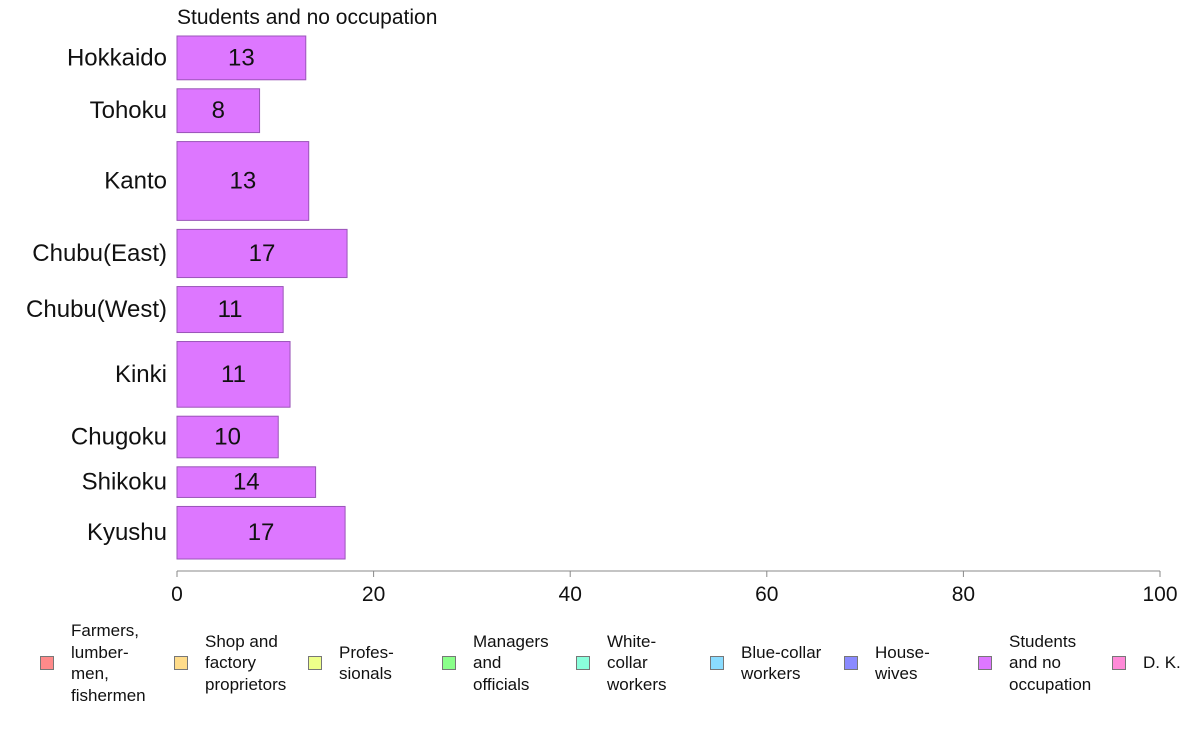  Describe the element at coordinates (902, 663) in the screenshot. I see `legend-label: House- wives` at that location.